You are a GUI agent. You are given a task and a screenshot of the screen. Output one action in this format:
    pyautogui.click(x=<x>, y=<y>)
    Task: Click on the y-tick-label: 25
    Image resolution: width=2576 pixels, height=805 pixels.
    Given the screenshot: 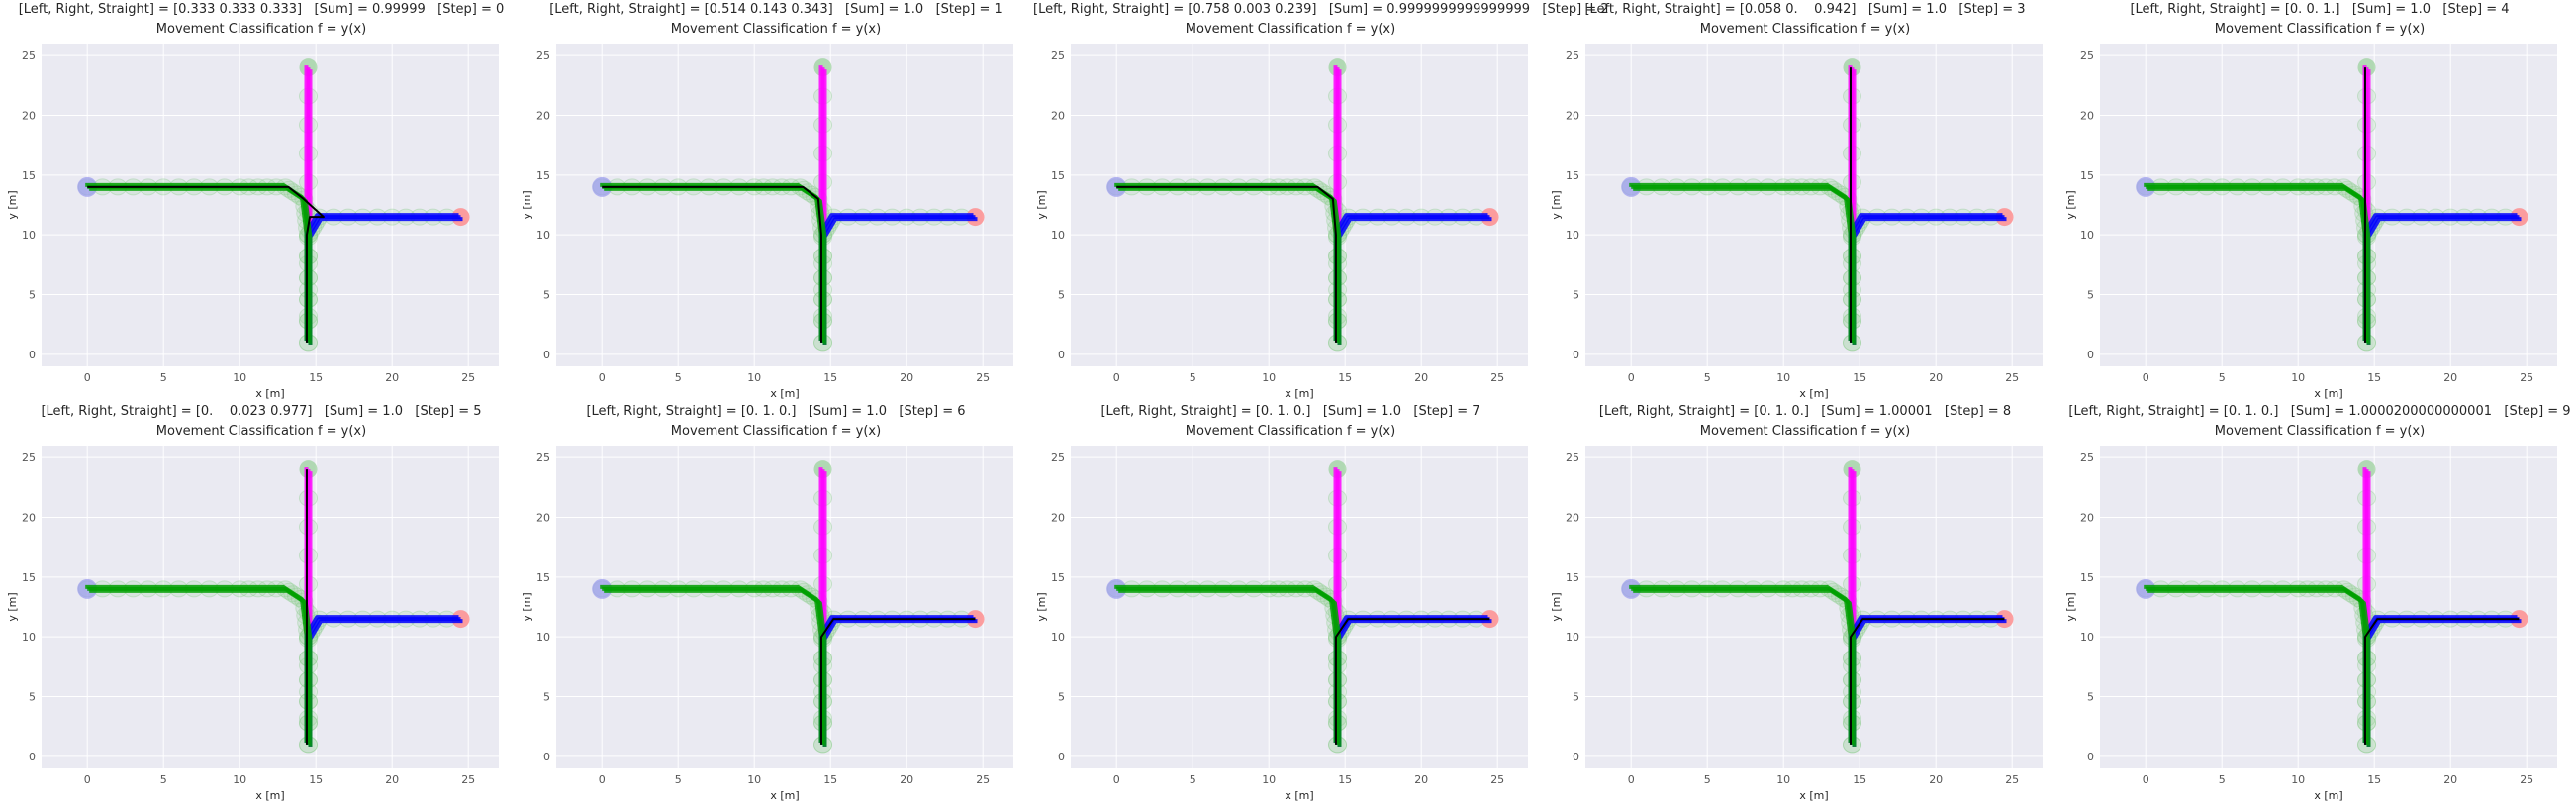 What is the action you would take?
    pyautogui.click(x=1572, y=458)
    